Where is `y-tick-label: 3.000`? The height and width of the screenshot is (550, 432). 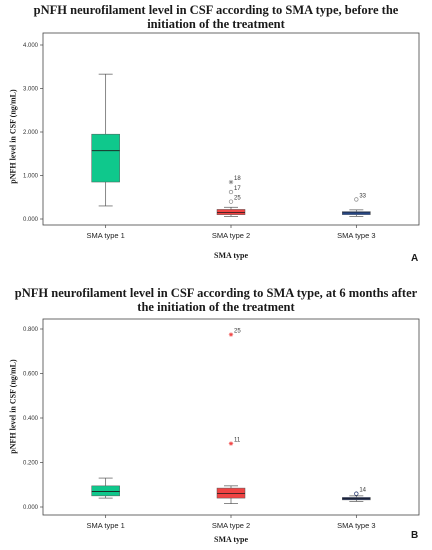
y-tick-label: 3.000 is located at coordinates (31, 90).